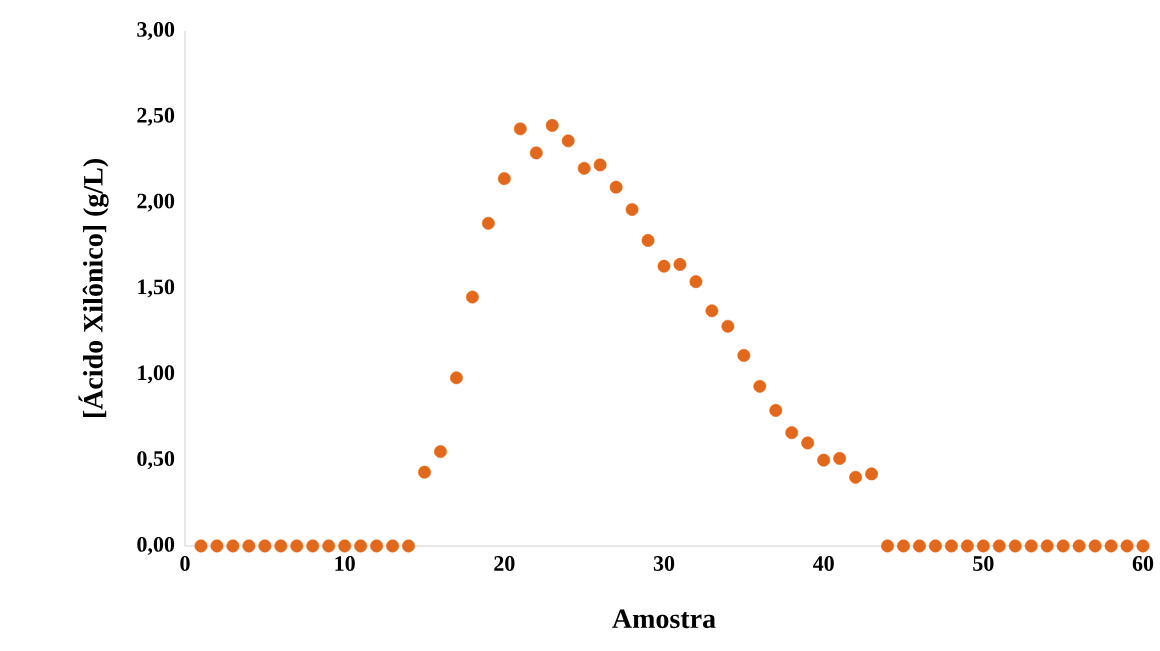  What do you see at coordinates (823, 563) in the screenshot?
I see `x-tick-label: 40` at bounding box center [823, 563].